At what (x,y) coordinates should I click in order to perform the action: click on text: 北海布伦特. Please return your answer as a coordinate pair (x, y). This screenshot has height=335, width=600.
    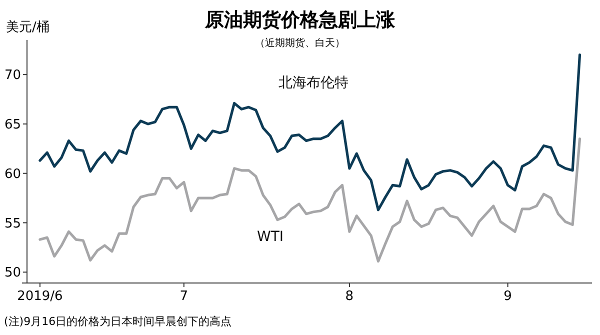
    Looking at the image, I should click on (313, 82).